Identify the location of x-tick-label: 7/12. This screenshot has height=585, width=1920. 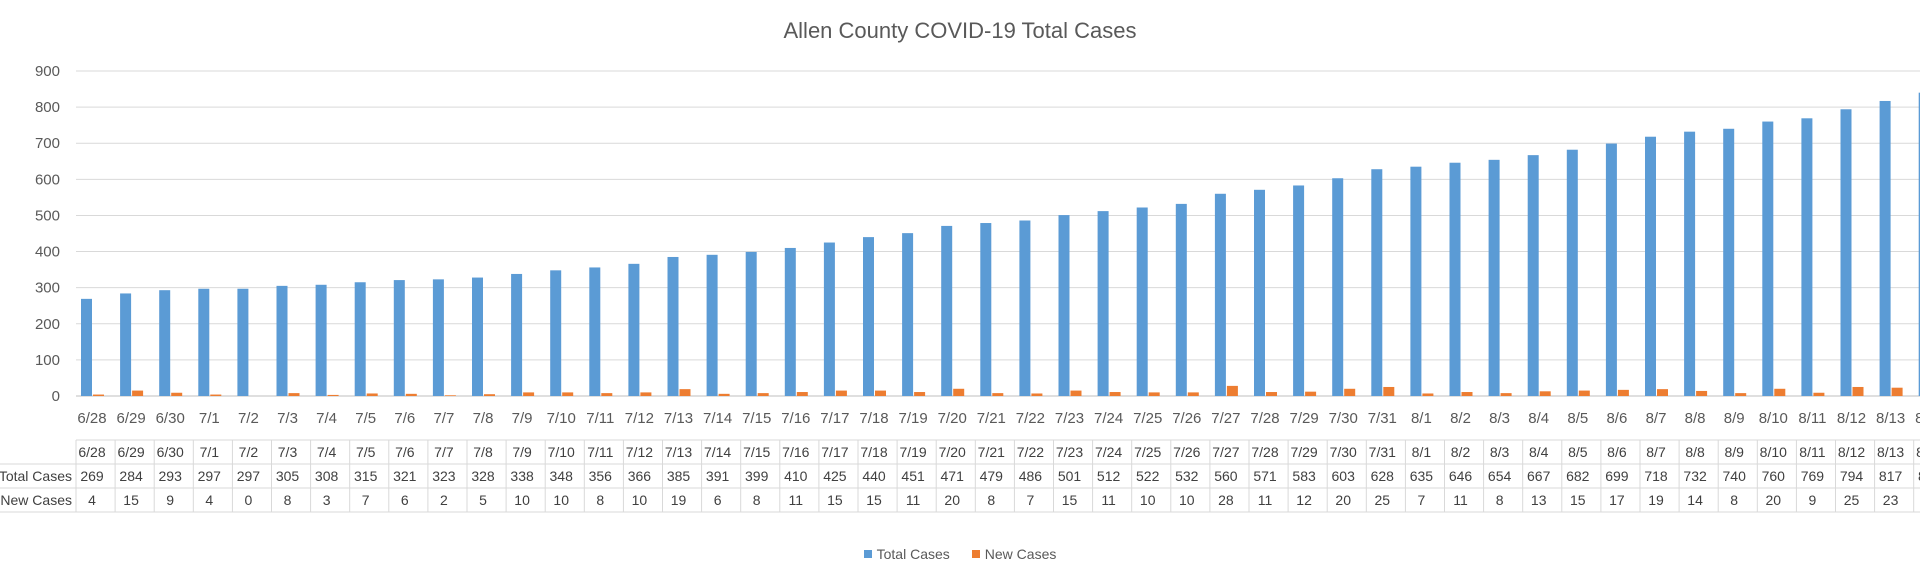
(639, 418).